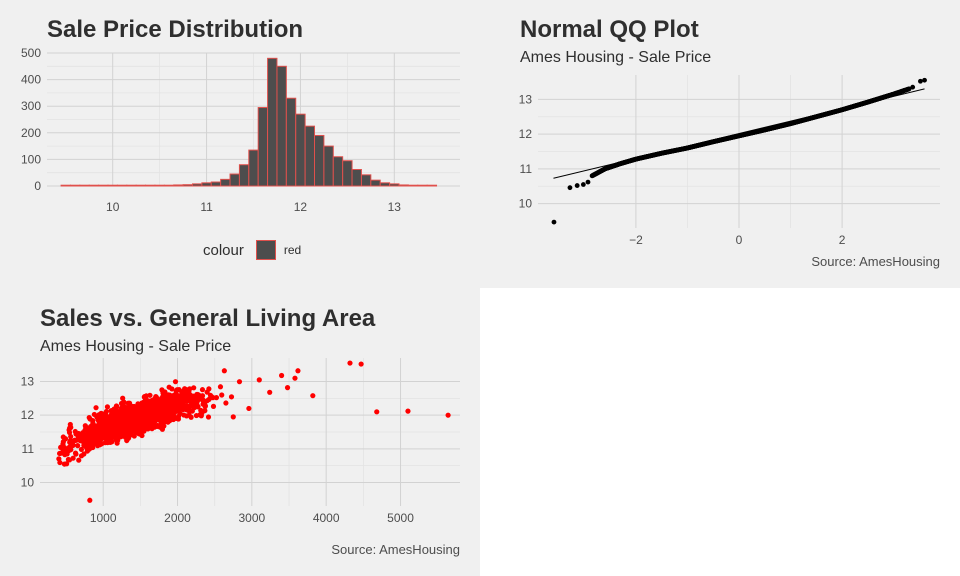 This screenshot has height=576, width=960. Describe the element at coordinates (526, 169) in the screenshot. I see `y-tick-label: 11` at that location.